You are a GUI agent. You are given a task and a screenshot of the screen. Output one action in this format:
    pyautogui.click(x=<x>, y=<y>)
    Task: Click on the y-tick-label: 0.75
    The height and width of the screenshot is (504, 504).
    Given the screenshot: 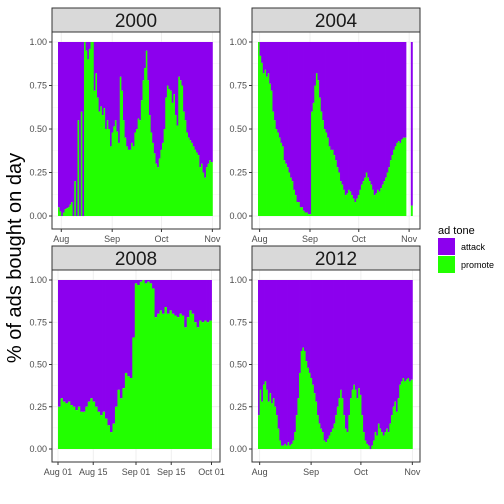 What is the action you would take?
    pyautogui.click(x=38, y=86)
    